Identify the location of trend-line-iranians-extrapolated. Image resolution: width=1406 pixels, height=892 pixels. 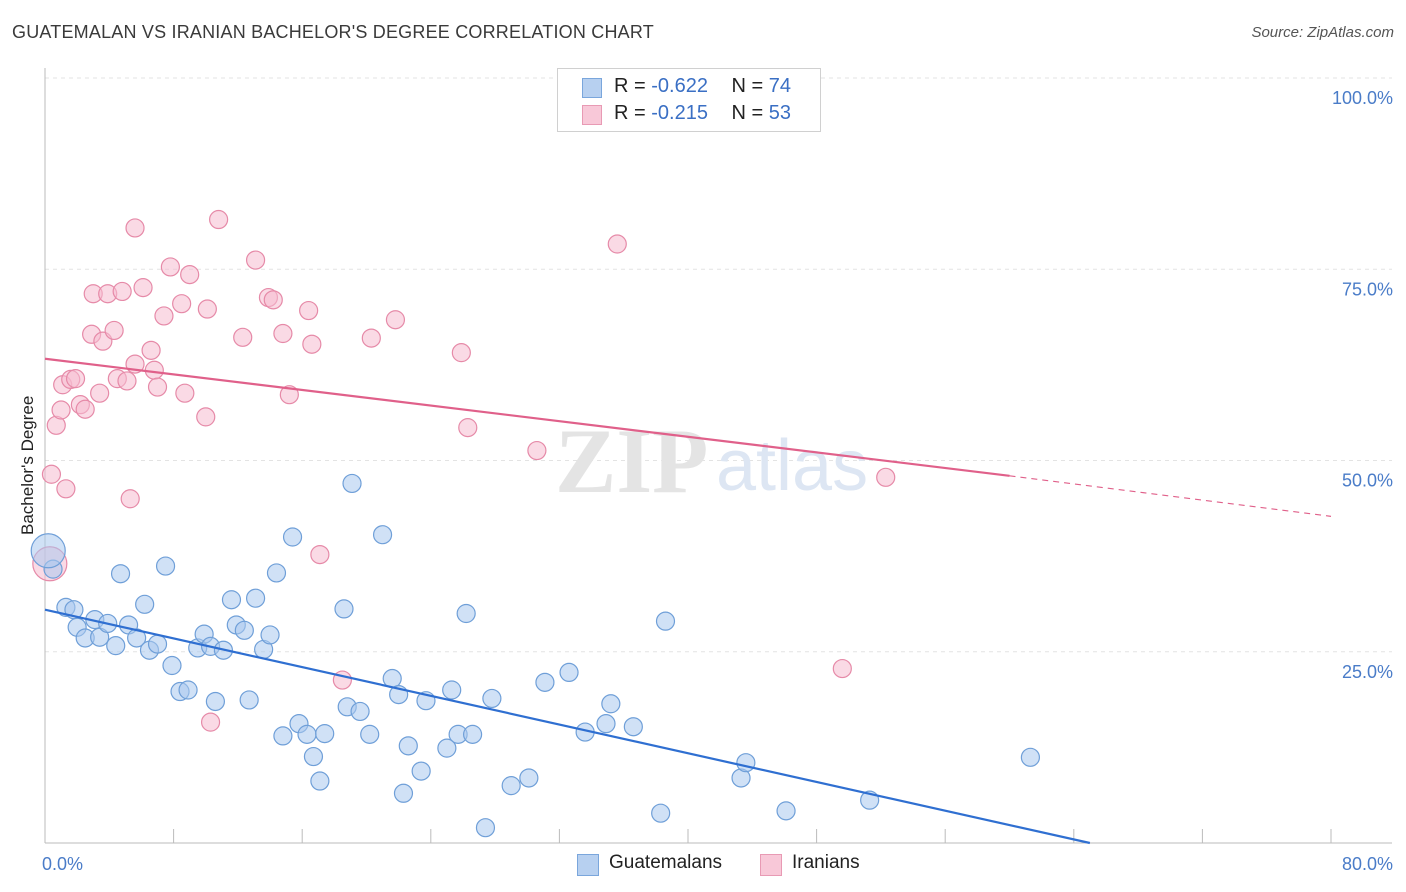
(1170, 496).